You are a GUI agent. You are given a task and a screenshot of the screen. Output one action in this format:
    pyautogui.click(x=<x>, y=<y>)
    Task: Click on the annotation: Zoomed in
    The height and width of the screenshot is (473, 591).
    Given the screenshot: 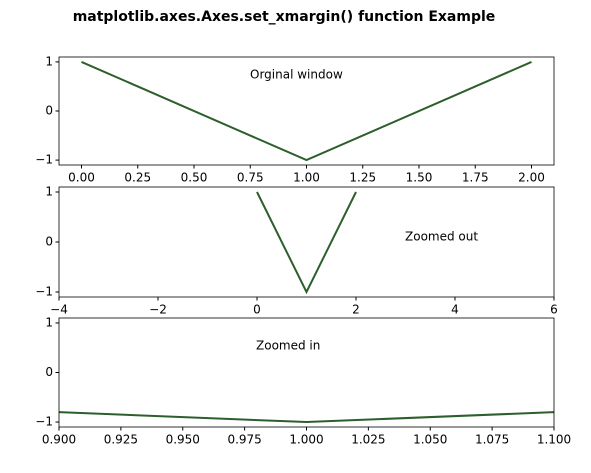 What is the action you would take?
    pyautogui.click(x=288, y=346)
    